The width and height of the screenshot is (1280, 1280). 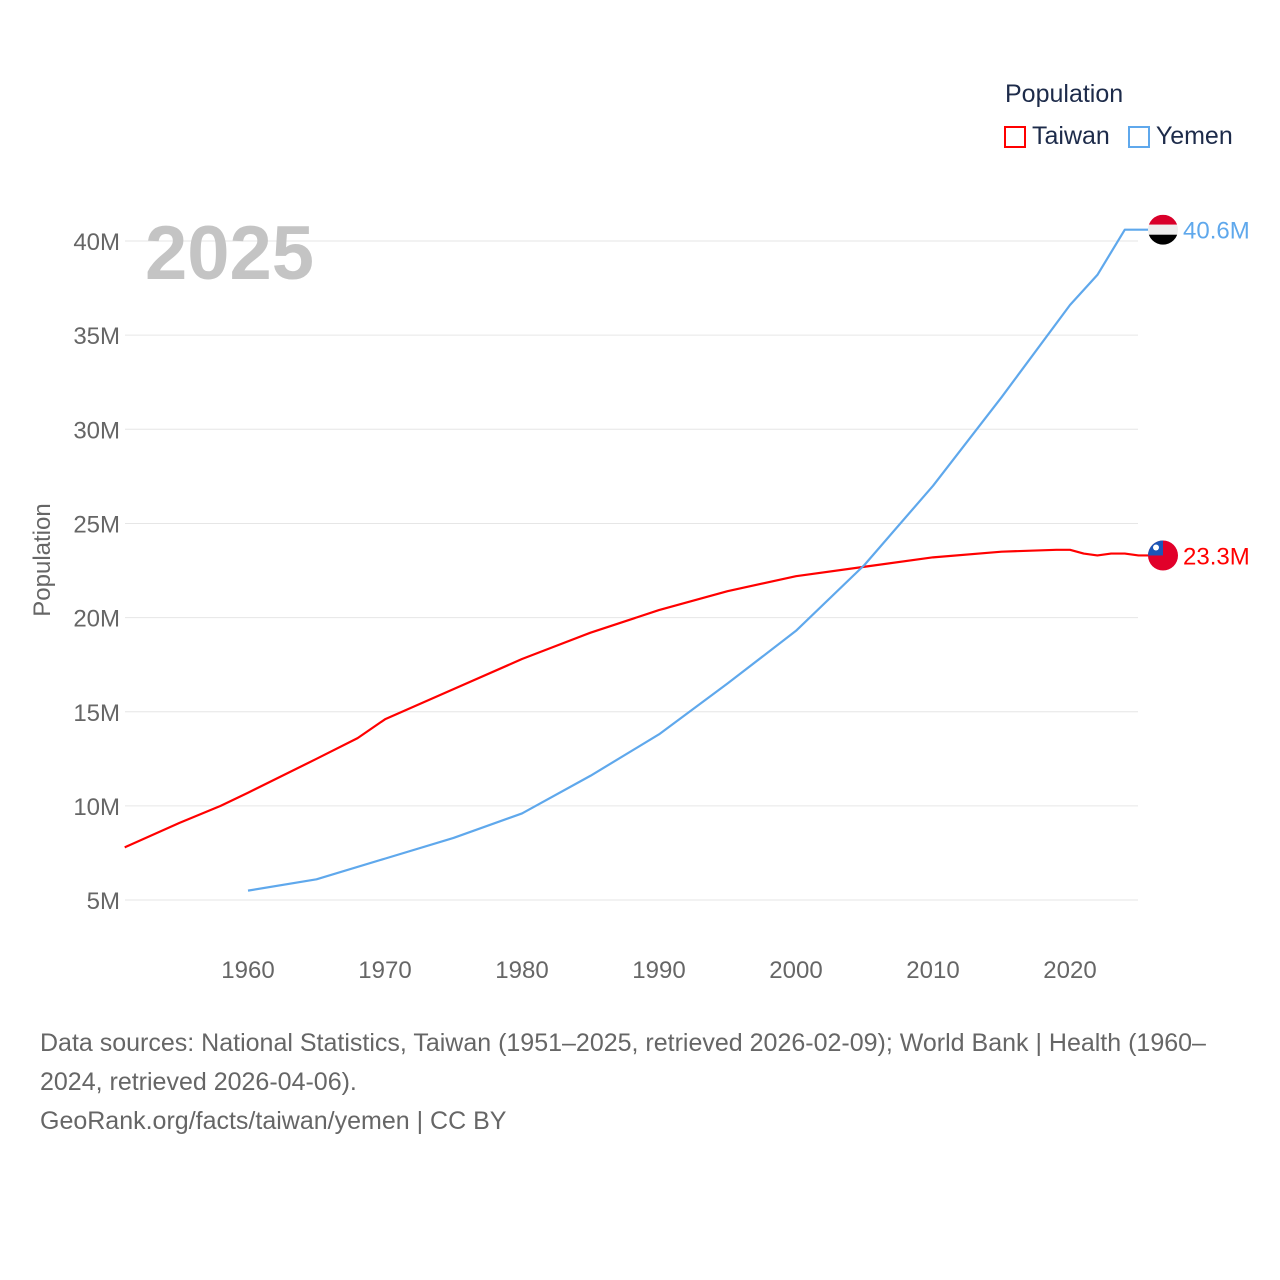 I want to click on end-label-taiwan: 23.3M, so click(x=1216, y=556).